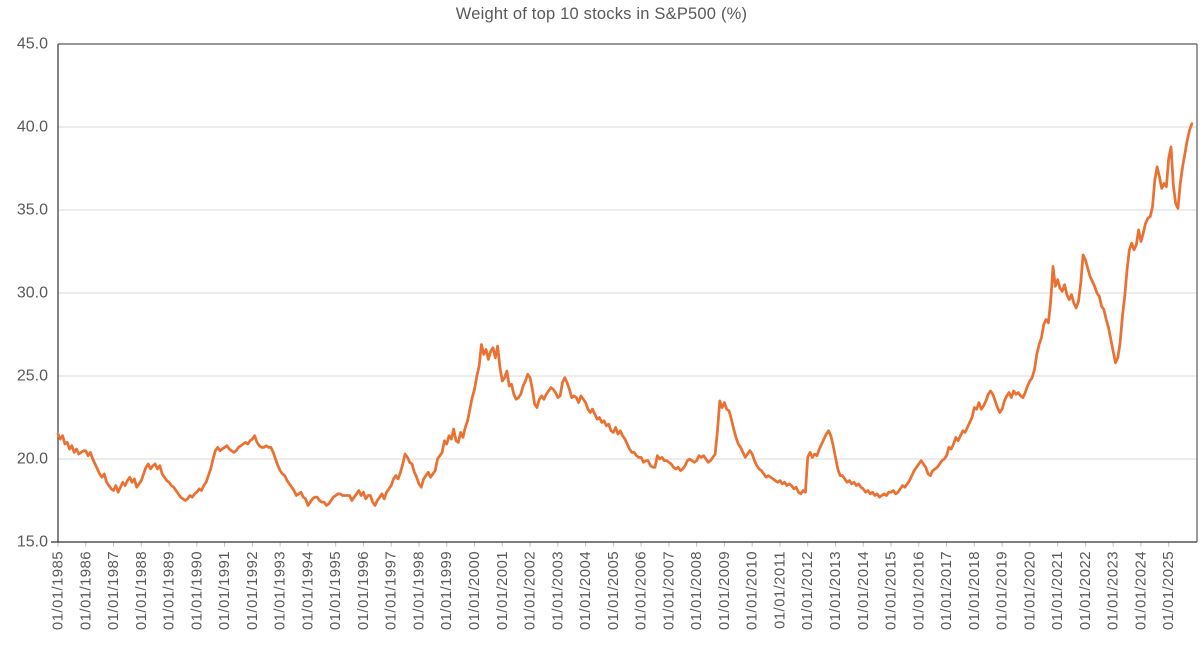 This screenshot has height=650, width=1203. I want to click on chart-title: Weight of top 10 stocks in S&P500 (%), so click(601, 14).